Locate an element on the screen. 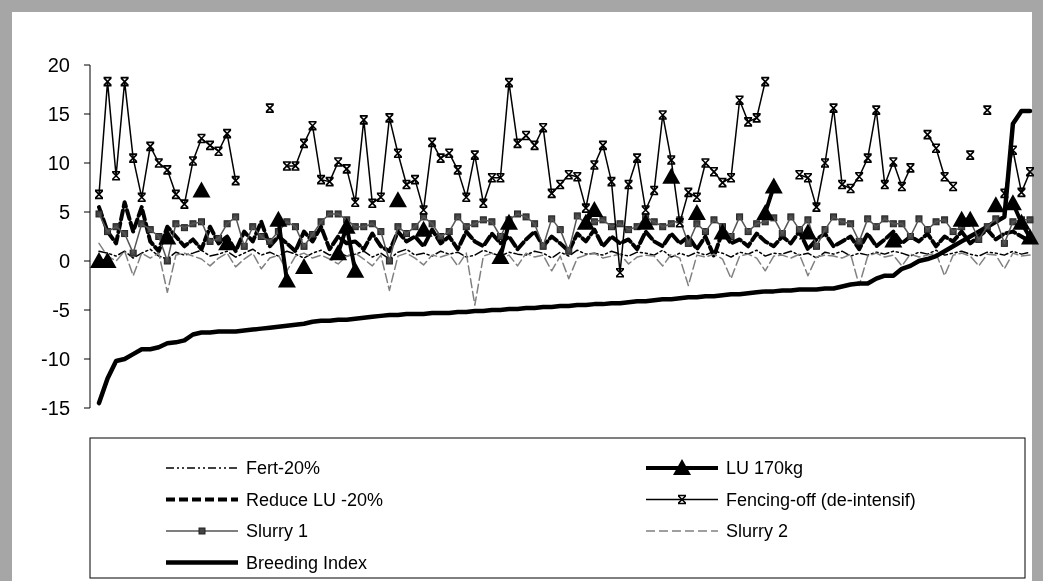 Image resolution: width=1043 pixels, height=581 pixels. line-series is located at coordinates (564, 274).